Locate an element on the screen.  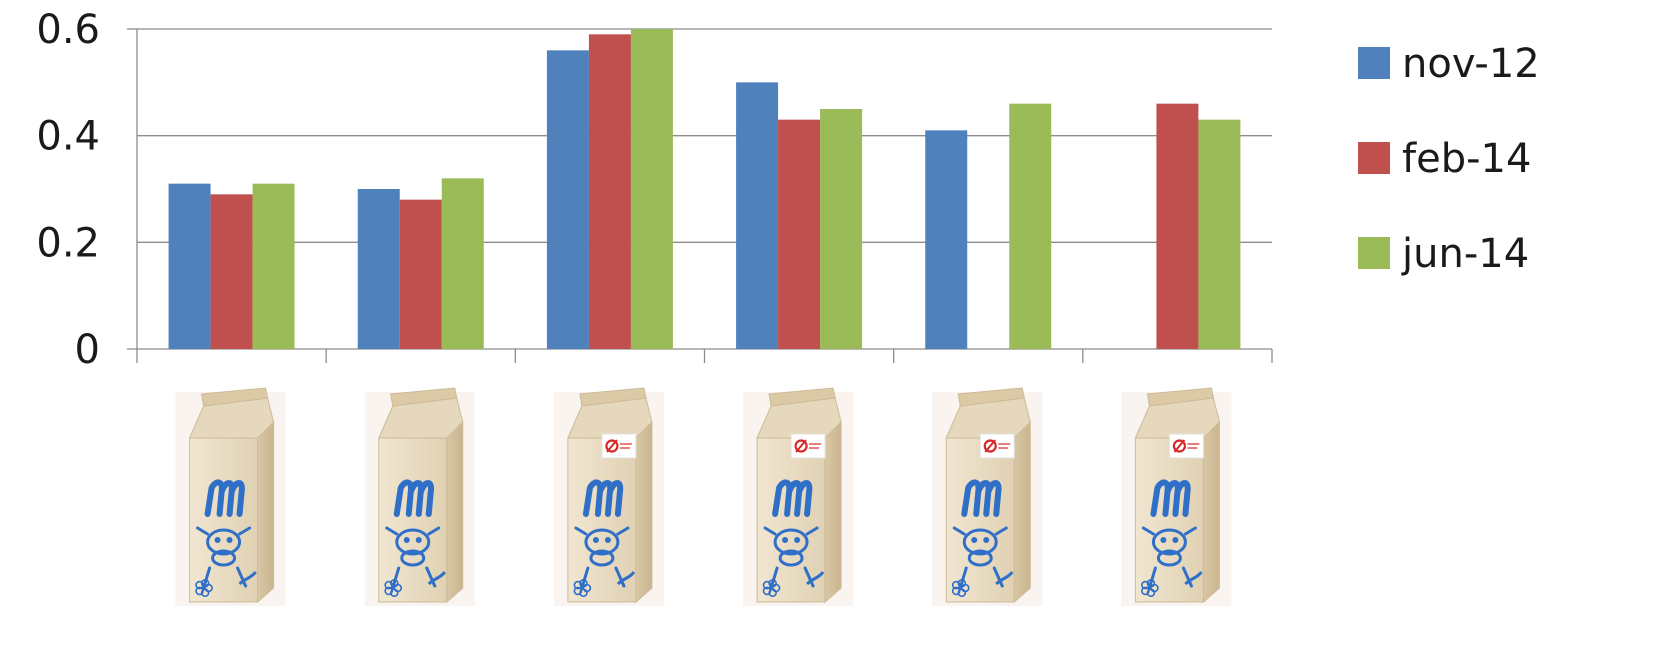
legend-label: feb-14 is located at coordinates (1466, 159).